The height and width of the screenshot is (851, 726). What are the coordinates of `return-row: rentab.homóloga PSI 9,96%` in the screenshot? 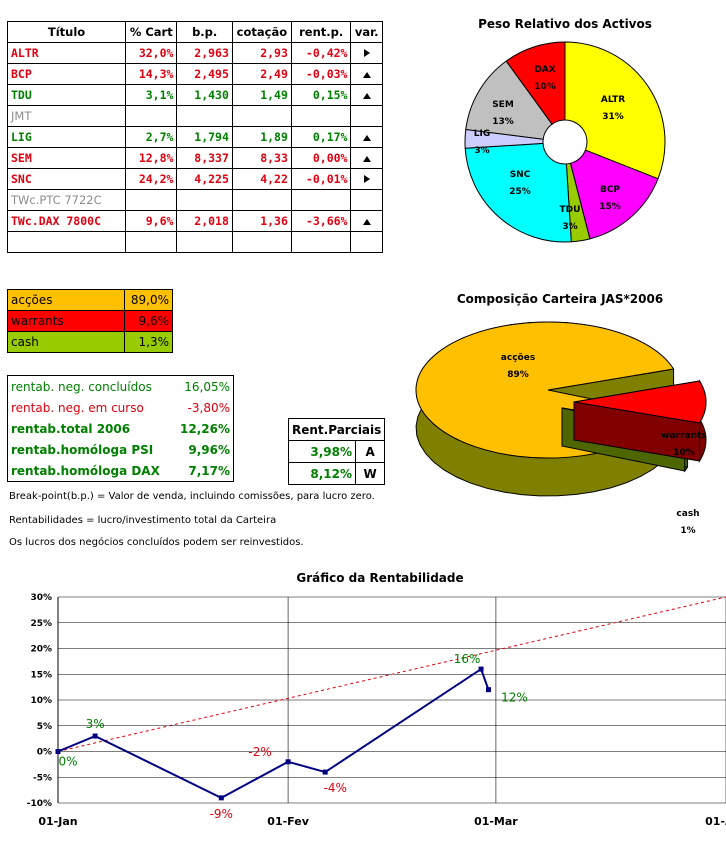 It's located at (121, 449).